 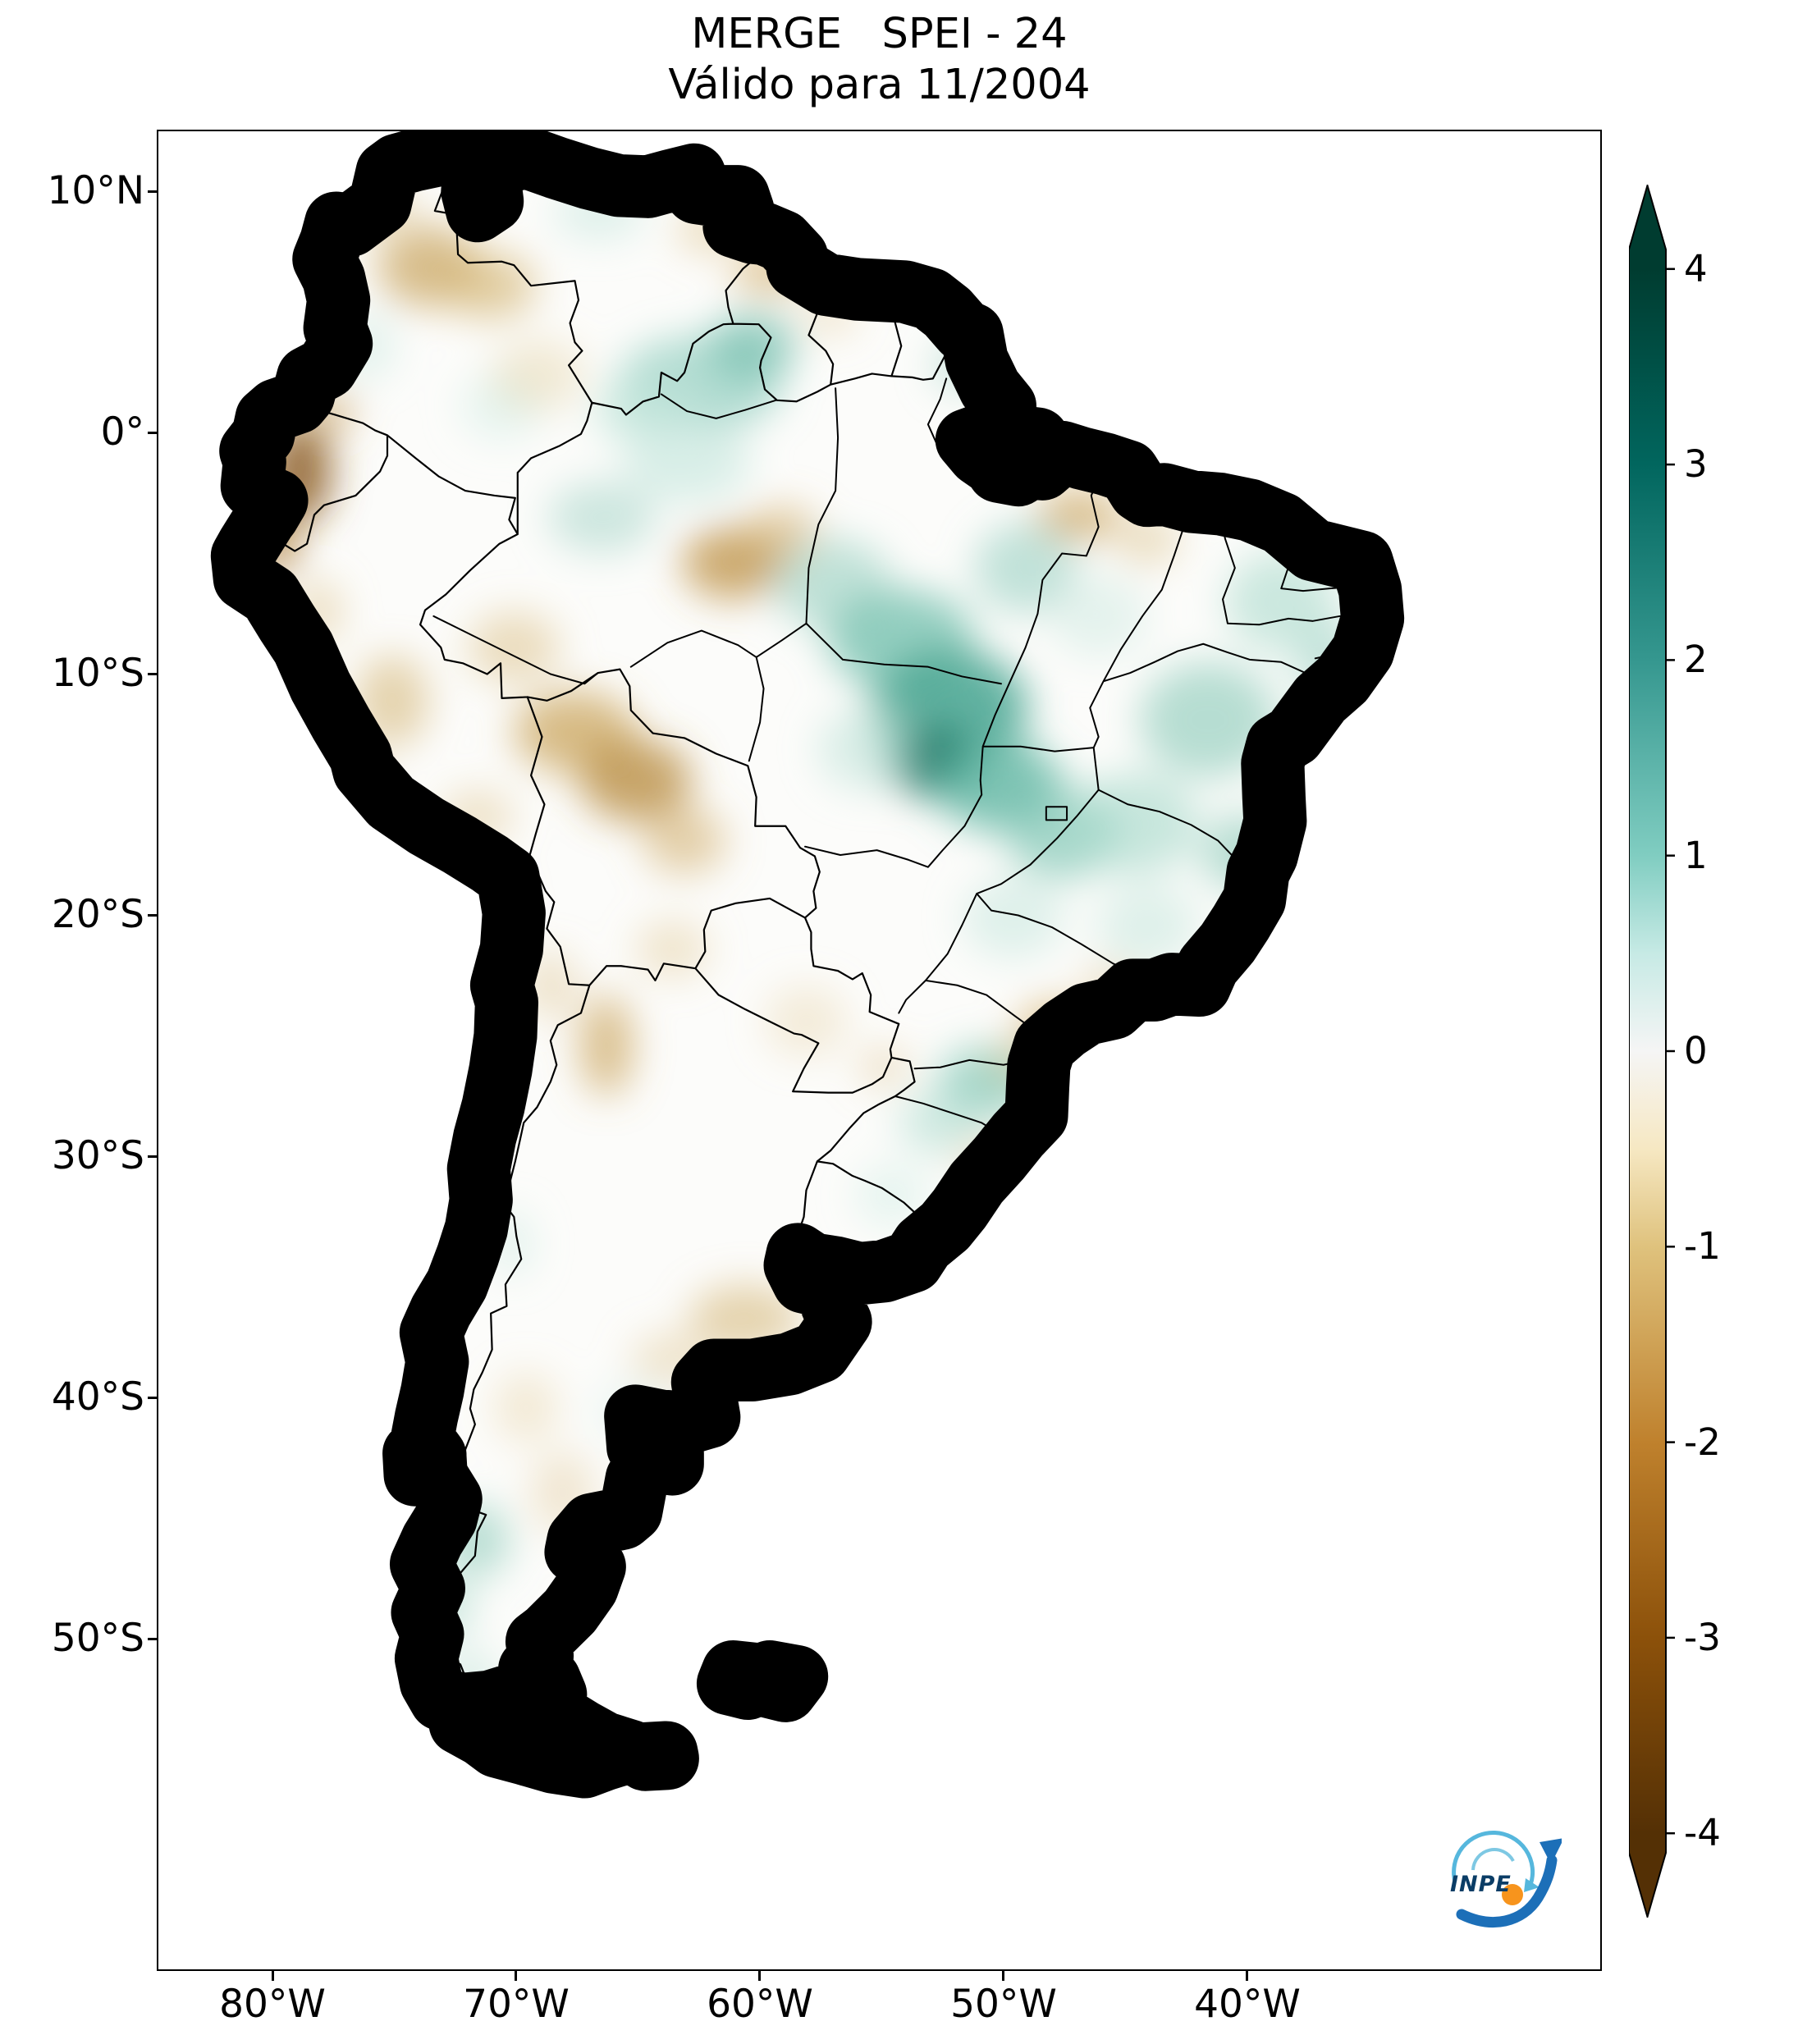 I want to click on blue-arrowhead-icon, so click(x=1552, y=1851).